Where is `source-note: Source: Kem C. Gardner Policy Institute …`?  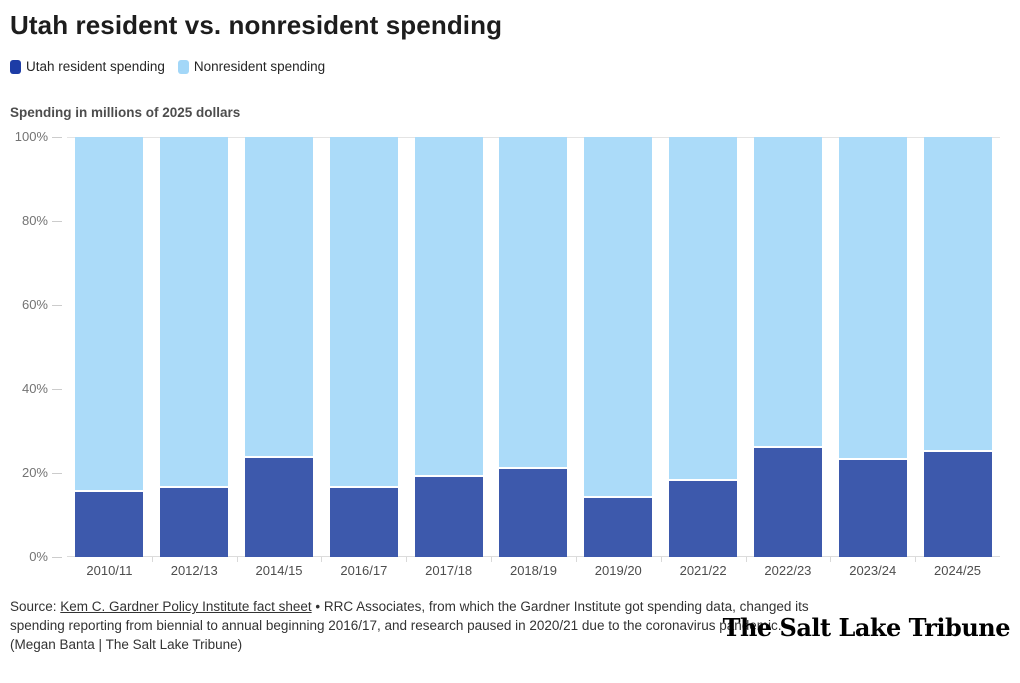
source-note: Source: Kem C. Gardner Policy Institute … is located at coordinates (419, 625).